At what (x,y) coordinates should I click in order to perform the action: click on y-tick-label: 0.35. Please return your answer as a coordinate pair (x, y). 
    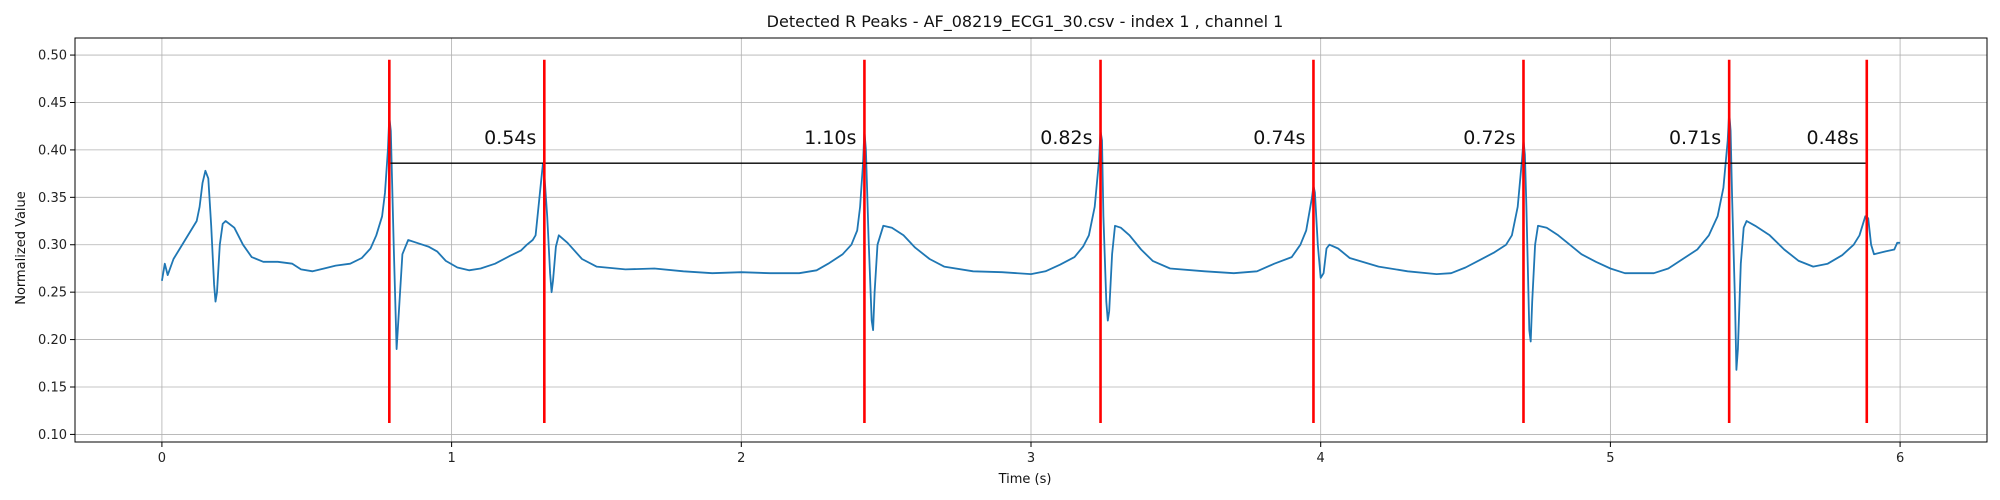
    Looking at the image, I should click on (52, 198).